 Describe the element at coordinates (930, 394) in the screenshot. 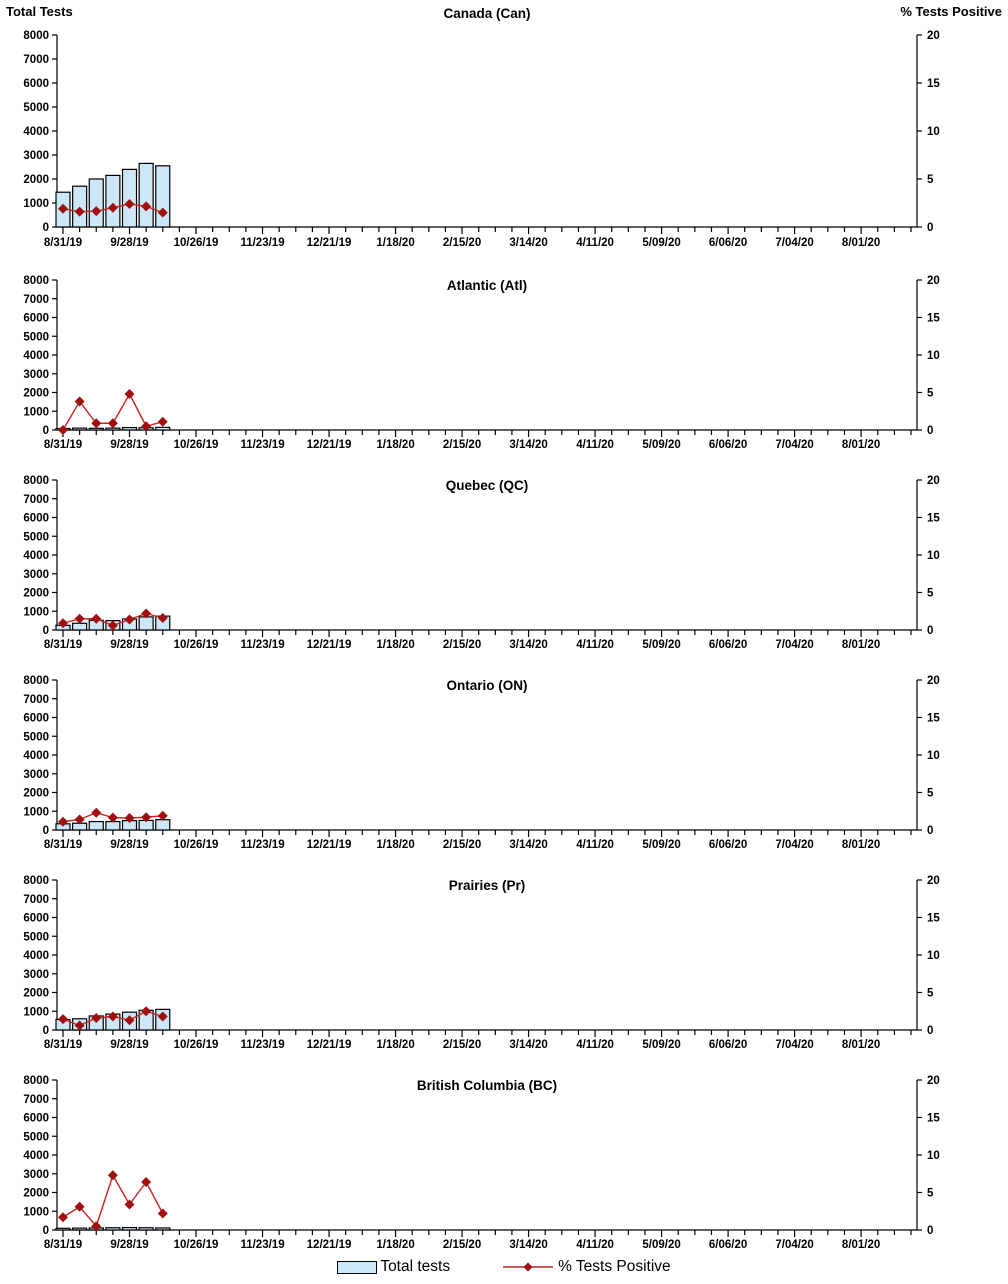

I see `right-tick-label: 5` at that location.